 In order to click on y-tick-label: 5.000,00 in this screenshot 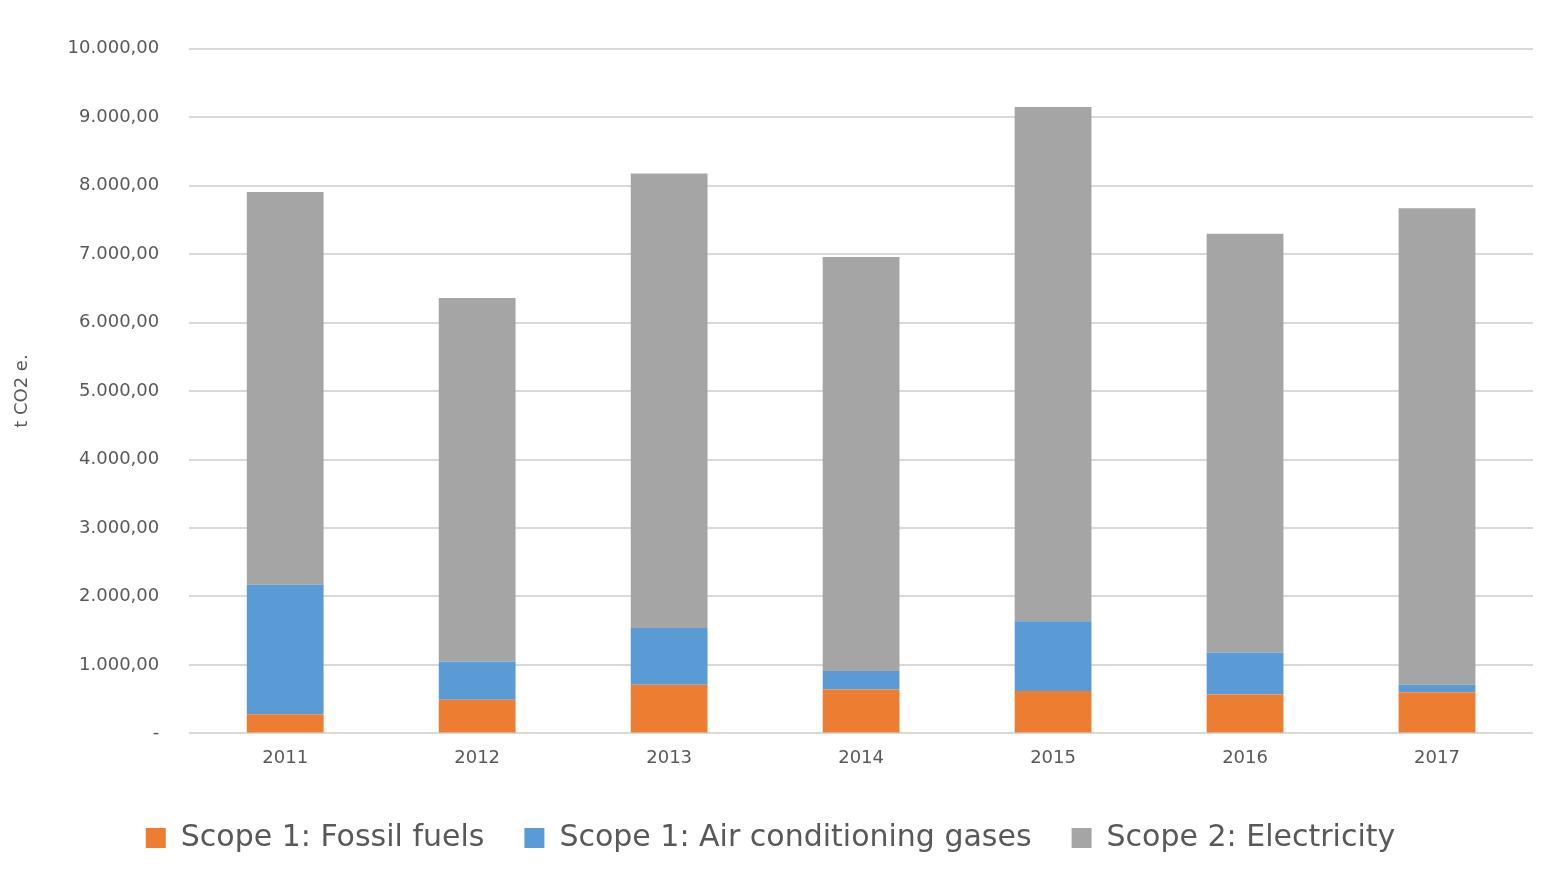, I will do `click(119, 389)`.